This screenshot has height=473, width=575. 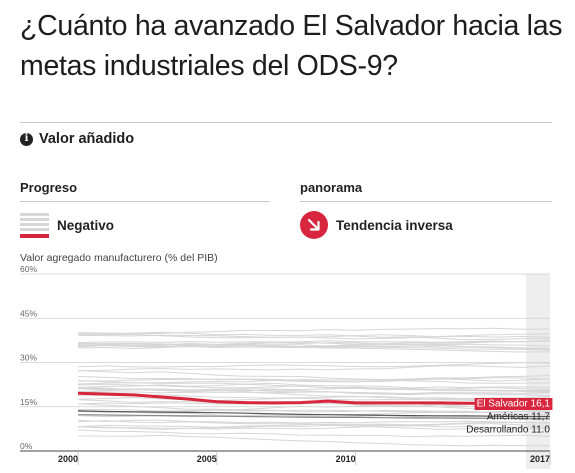 I want to click on section-header: i Valor añadido, so click(x=77, y=139).